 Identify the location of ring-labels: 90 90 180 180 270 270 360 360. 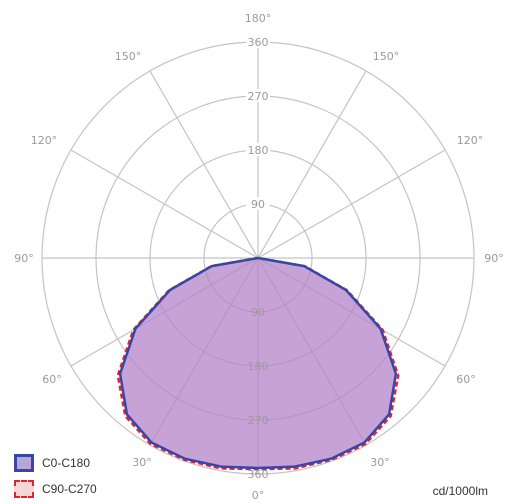
(258, 258).